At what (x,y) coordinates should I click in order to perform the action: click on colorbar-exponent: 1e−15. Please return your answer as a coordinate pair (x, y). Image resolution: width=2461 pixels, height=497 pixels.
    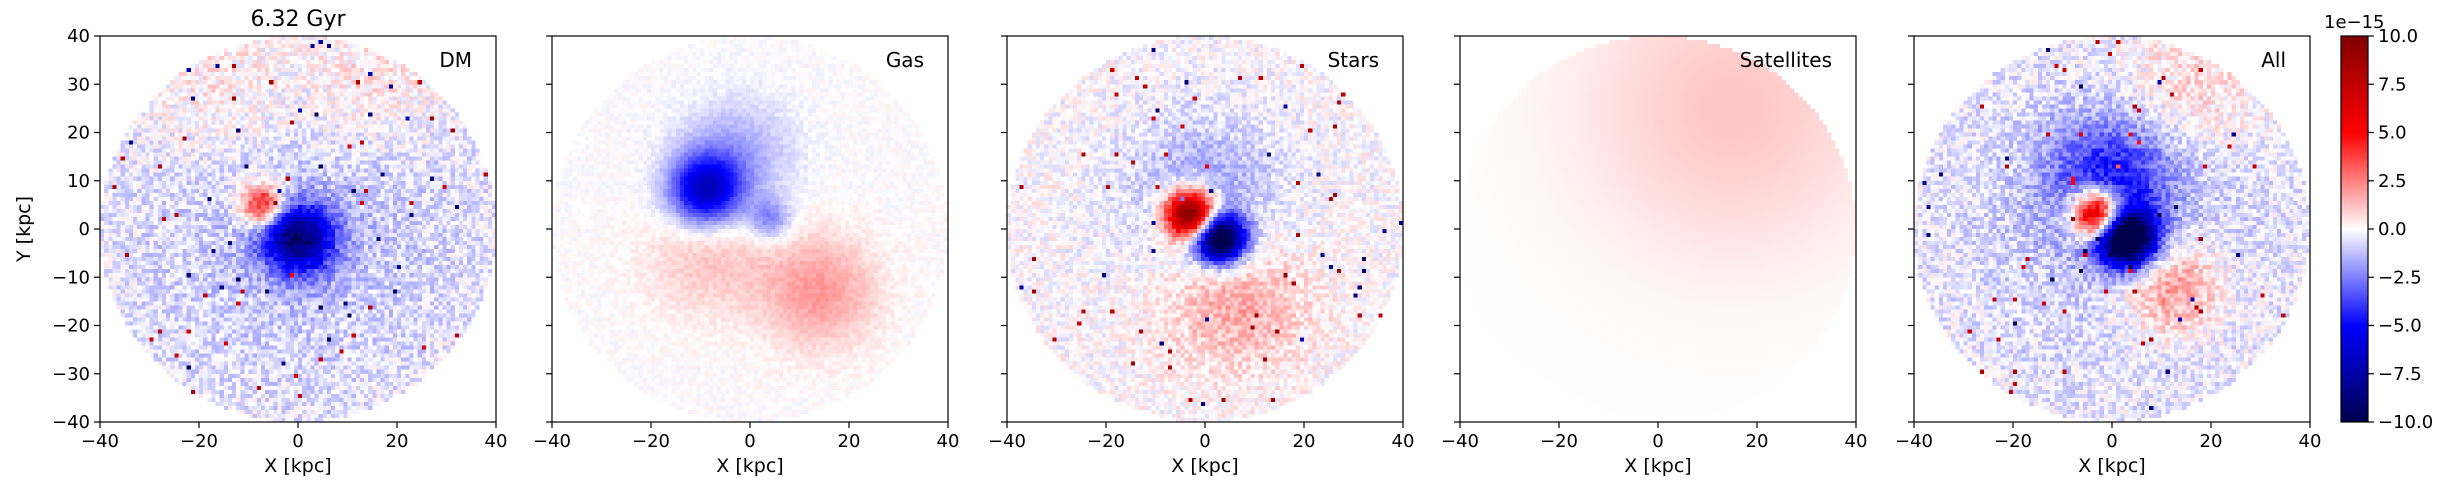
    Looking at the image, I should click on (2354, 22).